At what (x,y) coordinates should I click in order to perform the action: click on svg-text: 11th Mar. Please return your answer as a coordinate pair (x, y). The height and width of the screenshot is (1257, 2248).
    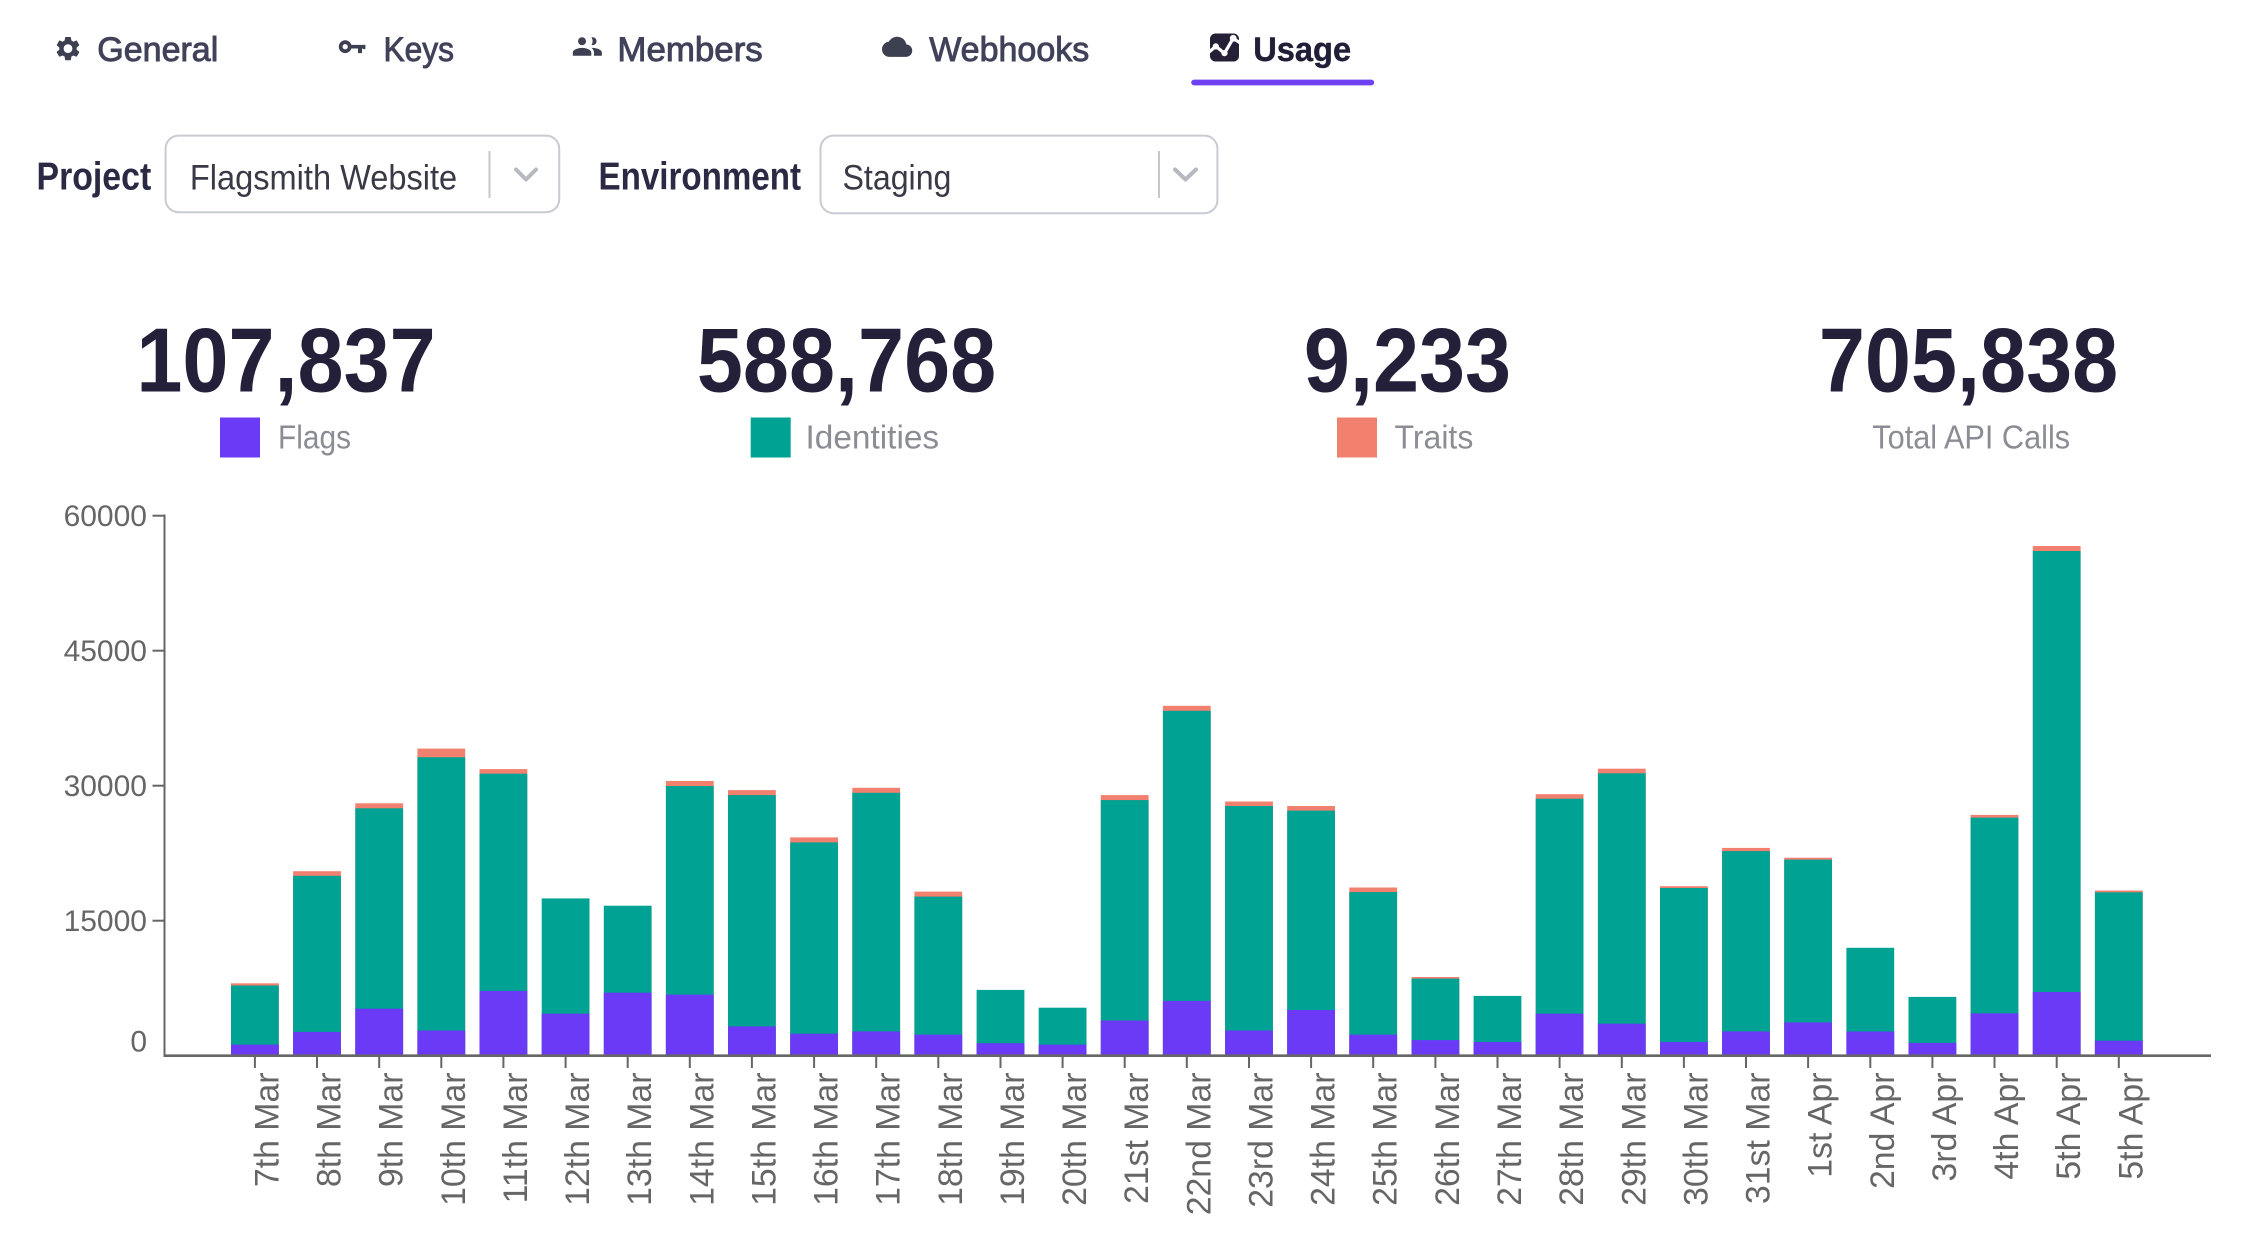
    Looking at the image, I should click on (516, 1138).